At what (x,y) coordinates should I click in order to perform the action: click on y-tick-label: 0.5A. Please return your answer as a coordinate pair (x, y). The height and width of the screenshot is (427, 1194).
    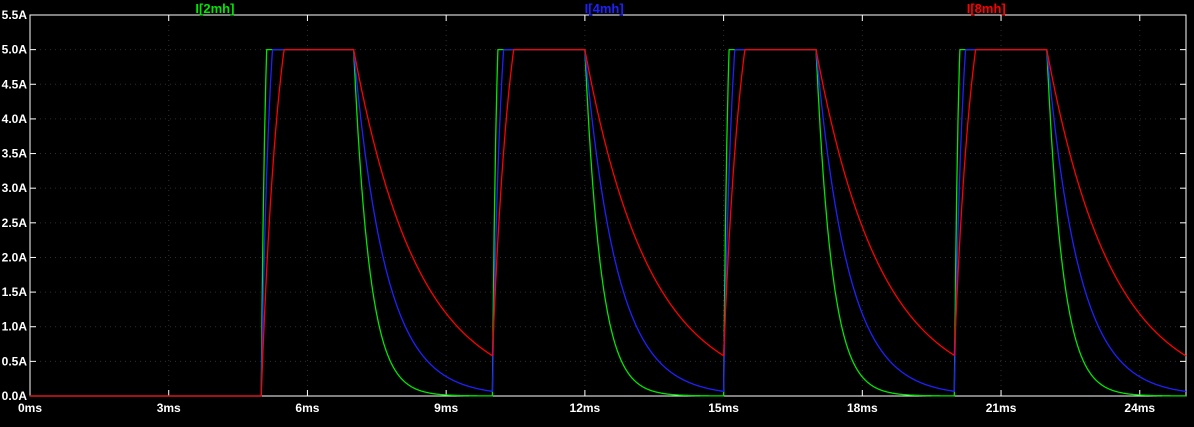
    Looking at the image, I should click on (15, 361).